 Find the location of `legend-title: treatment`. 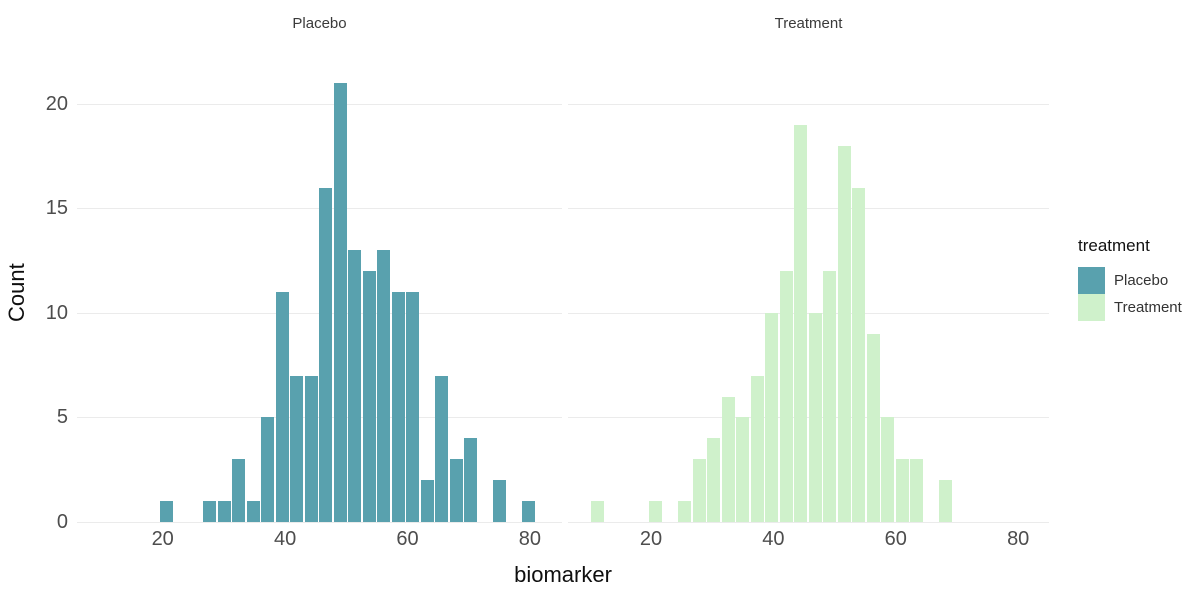

legend-title: treatment is located at coordinates (1114, 245).